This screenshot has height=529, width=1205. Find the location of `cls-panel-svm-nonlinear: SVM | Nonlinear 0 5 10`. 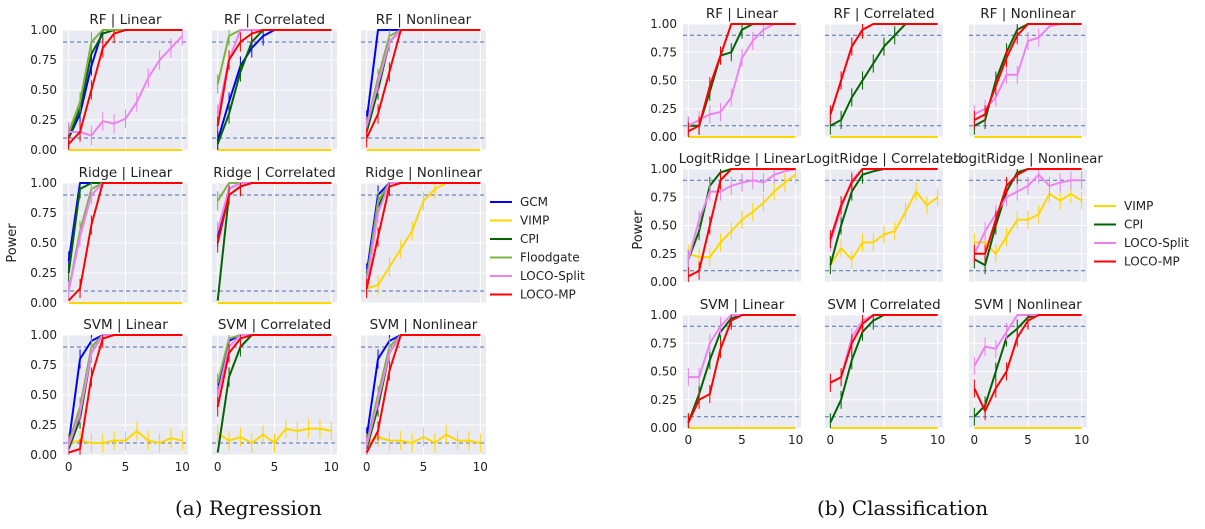

cls-panel-svm-nonlinear: SVM | Nonlinear 0 5 10 is located at coordinates (1029, 372).